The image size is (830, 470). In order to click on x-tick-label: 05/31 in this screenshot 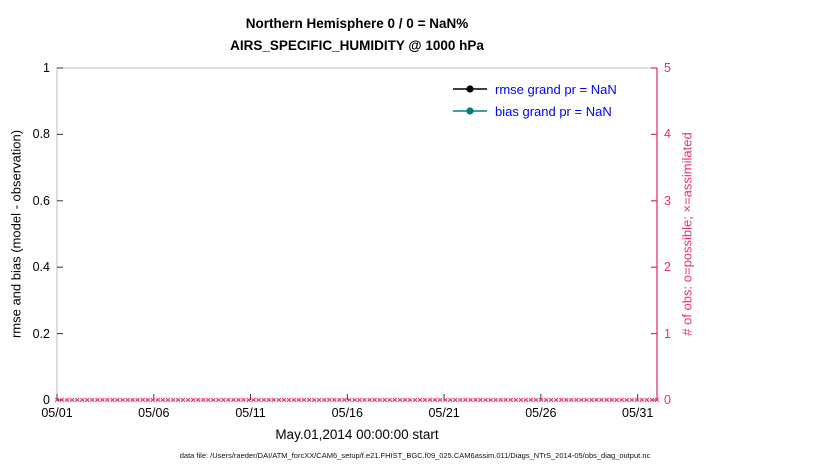, I will do `click(638, 413)`.